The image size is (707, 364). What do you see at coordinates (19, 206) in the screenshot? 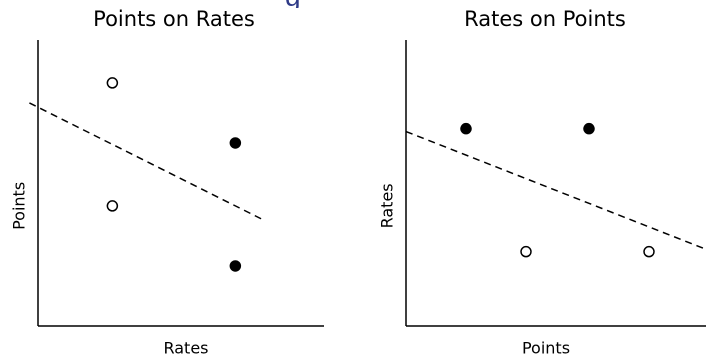
I see `y-axis-label: Points` at bounding box center [19, 206].